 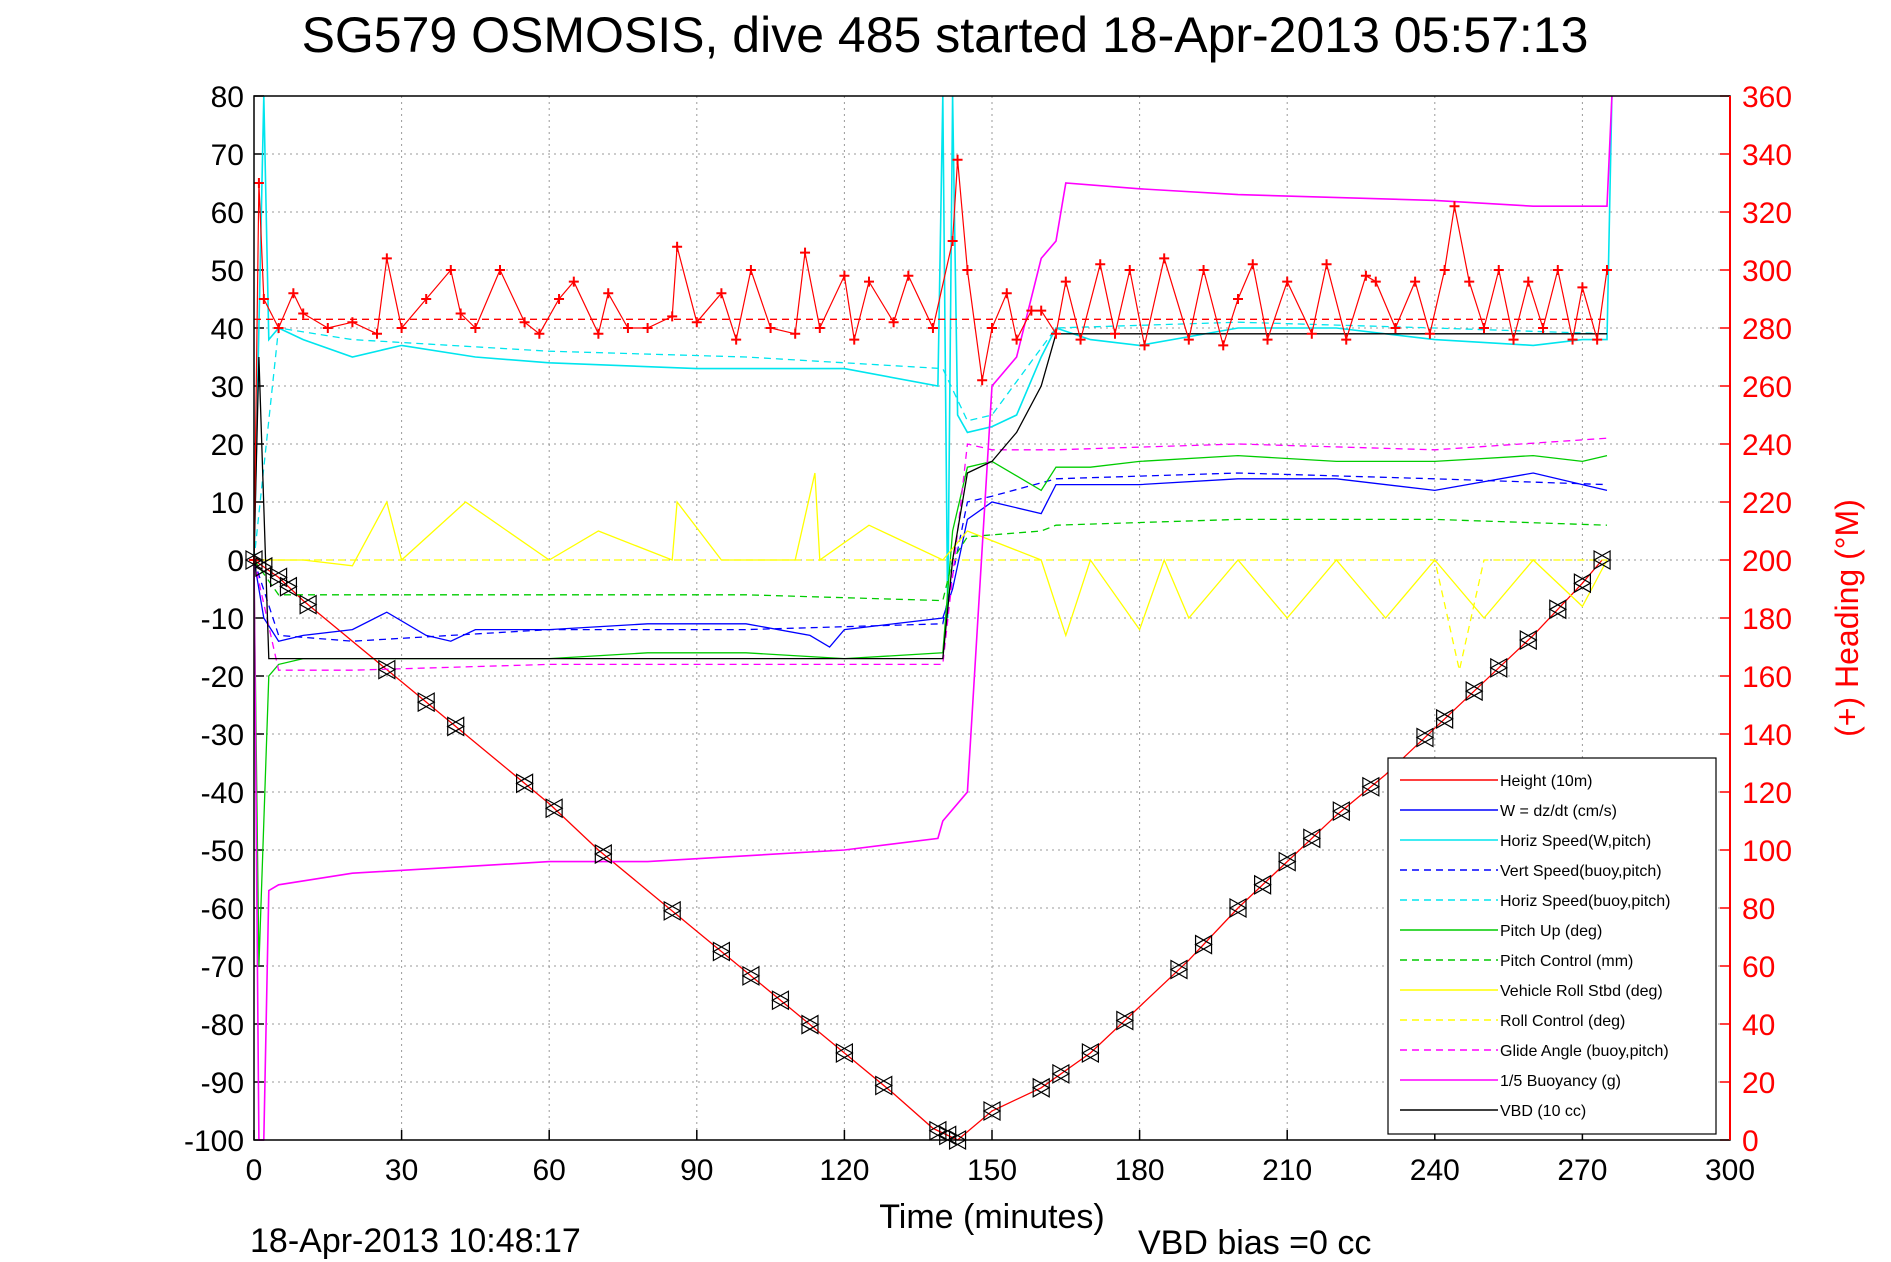 What do you see at coordinates (1140, 1170) in the screenshot?
I see `x-tick-label: 180` at bounding box center [1140, 1170].